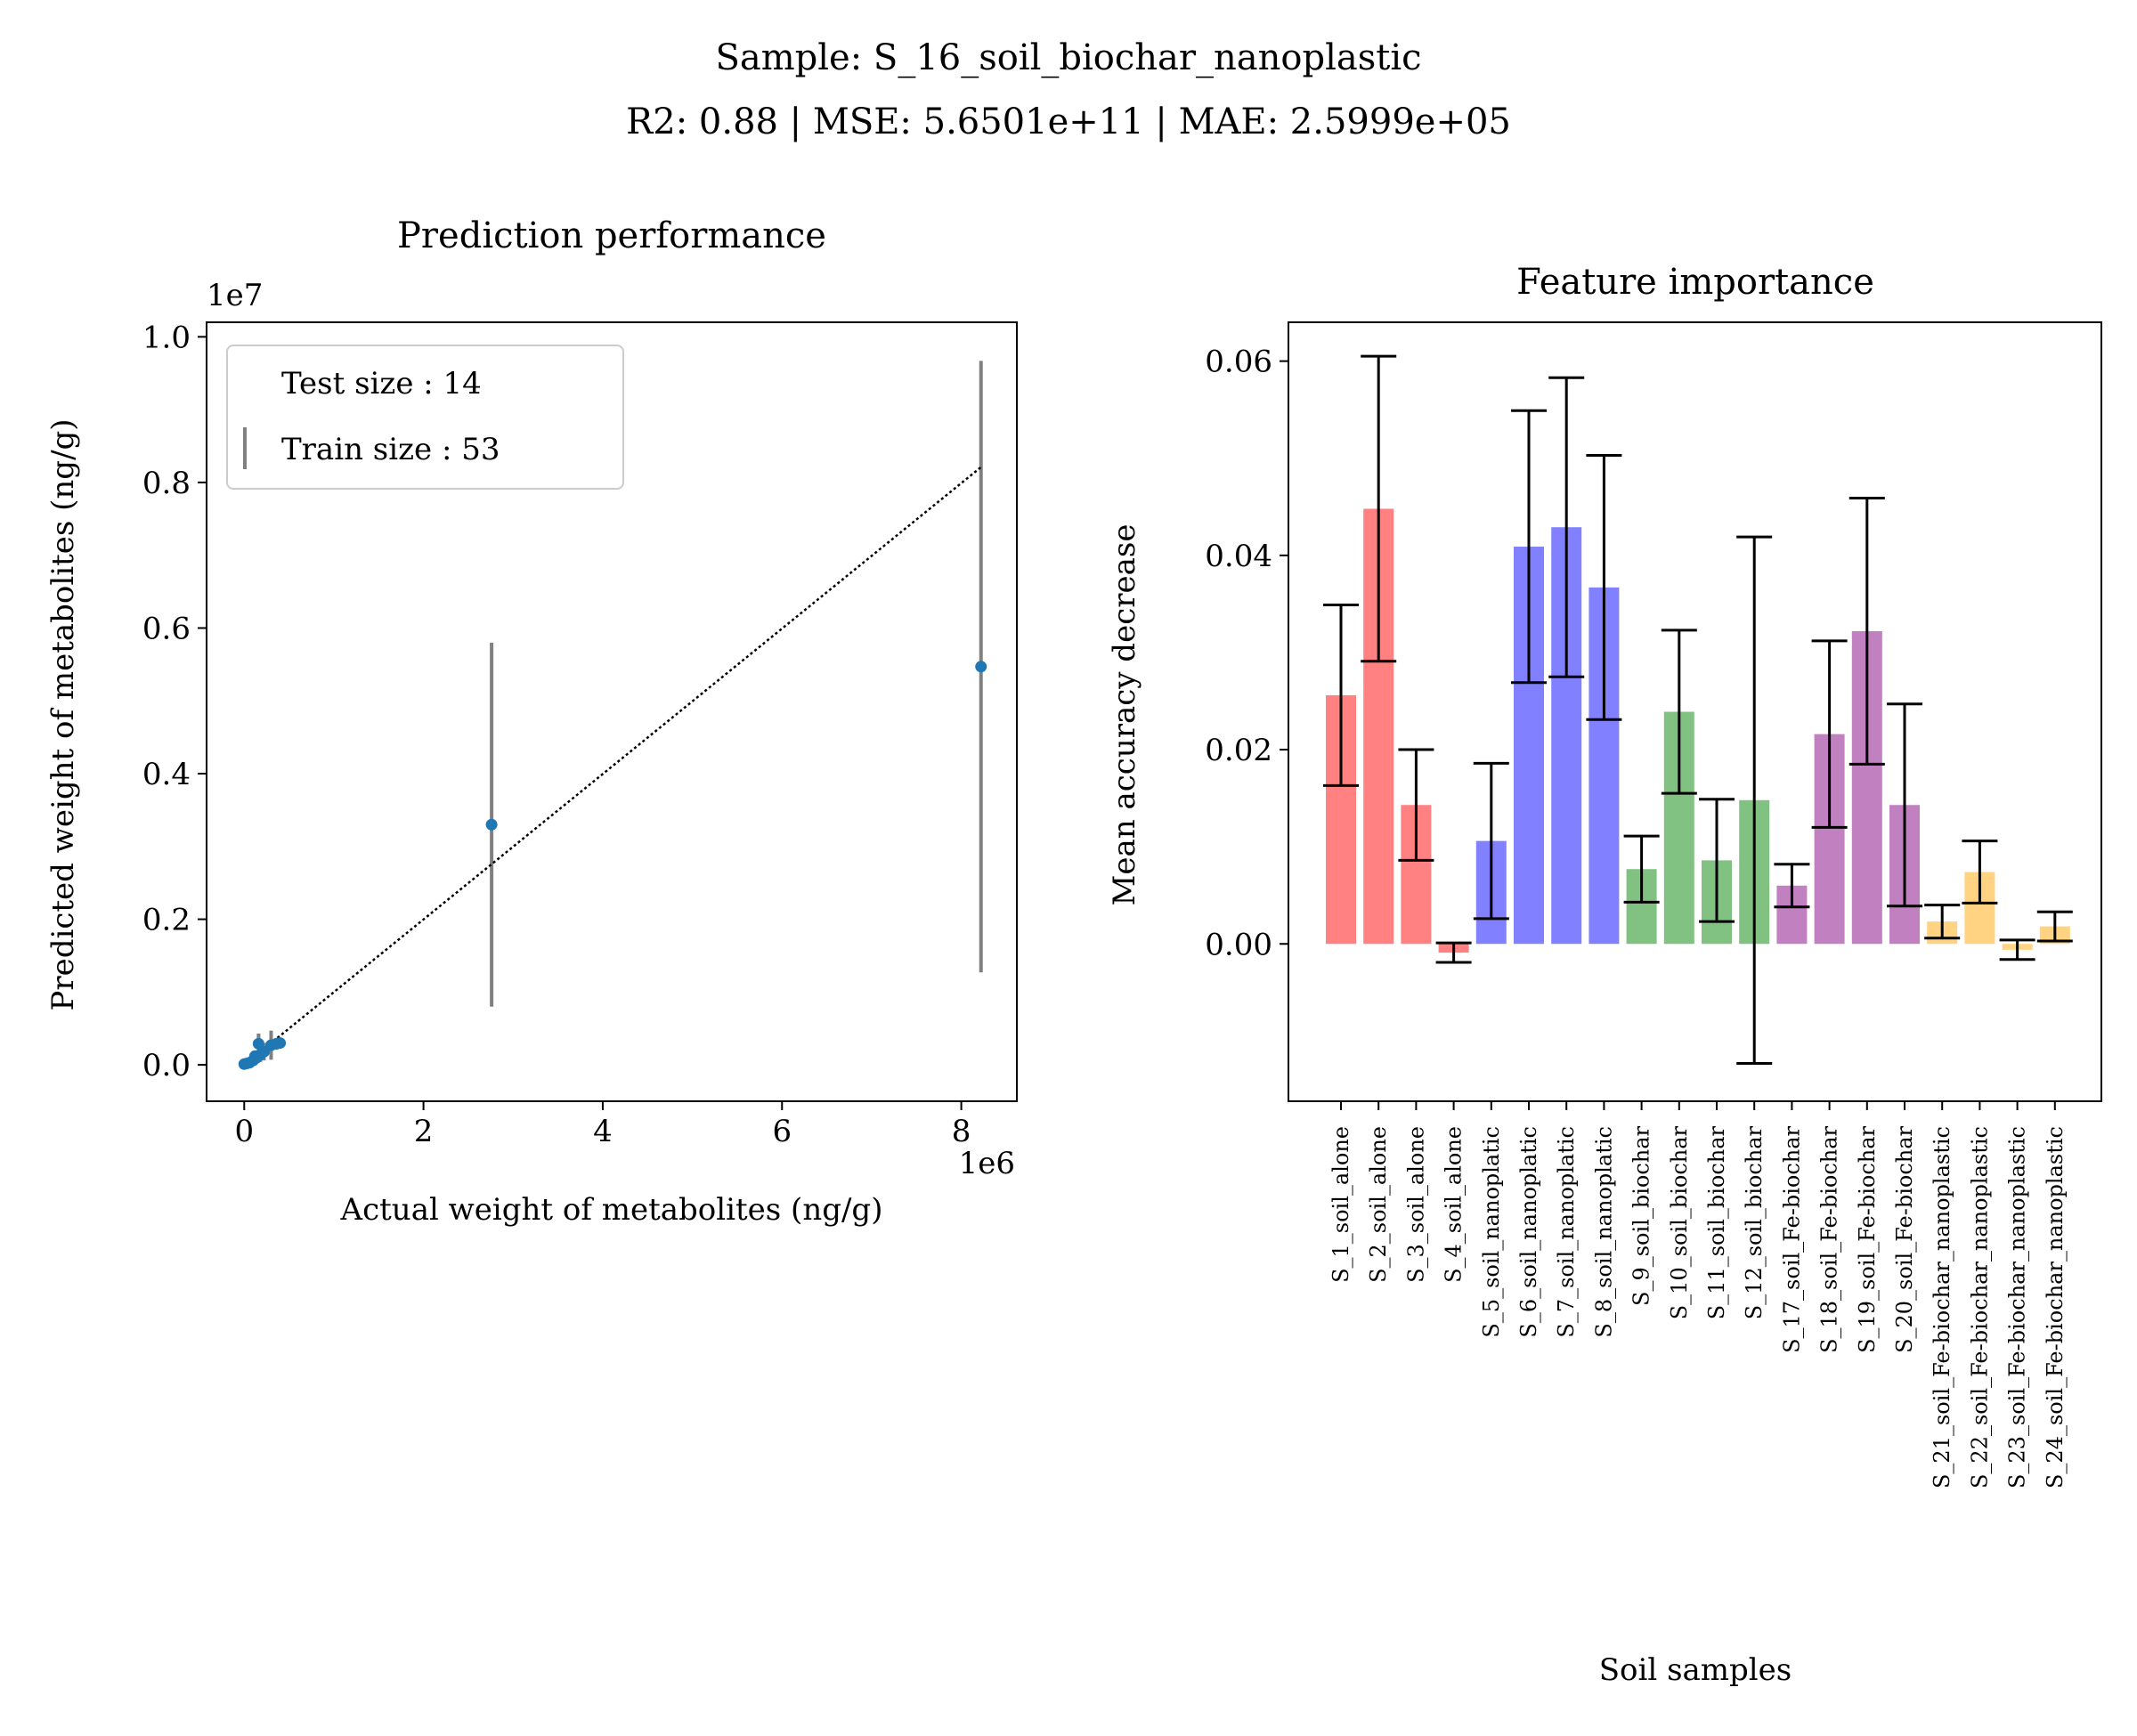 The image size is (2137, 1736). Describe the element at coordinates (390, 449) in the screenshot. I see `legend-entry-train: Train size : 53` at that location.